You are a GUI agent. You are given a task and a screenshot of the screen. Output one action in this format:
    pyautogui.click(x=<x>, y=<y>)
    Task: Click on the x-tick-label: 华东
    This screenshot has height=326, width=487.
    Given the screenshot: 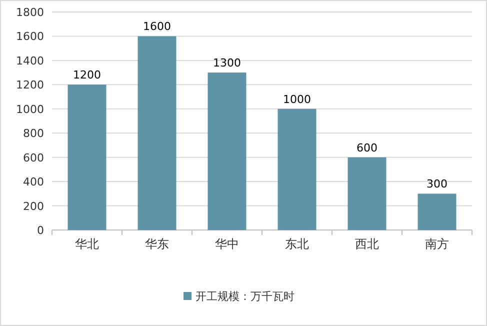 What is the action you would take?
    pyautogui.click(x=157, y=244)
    